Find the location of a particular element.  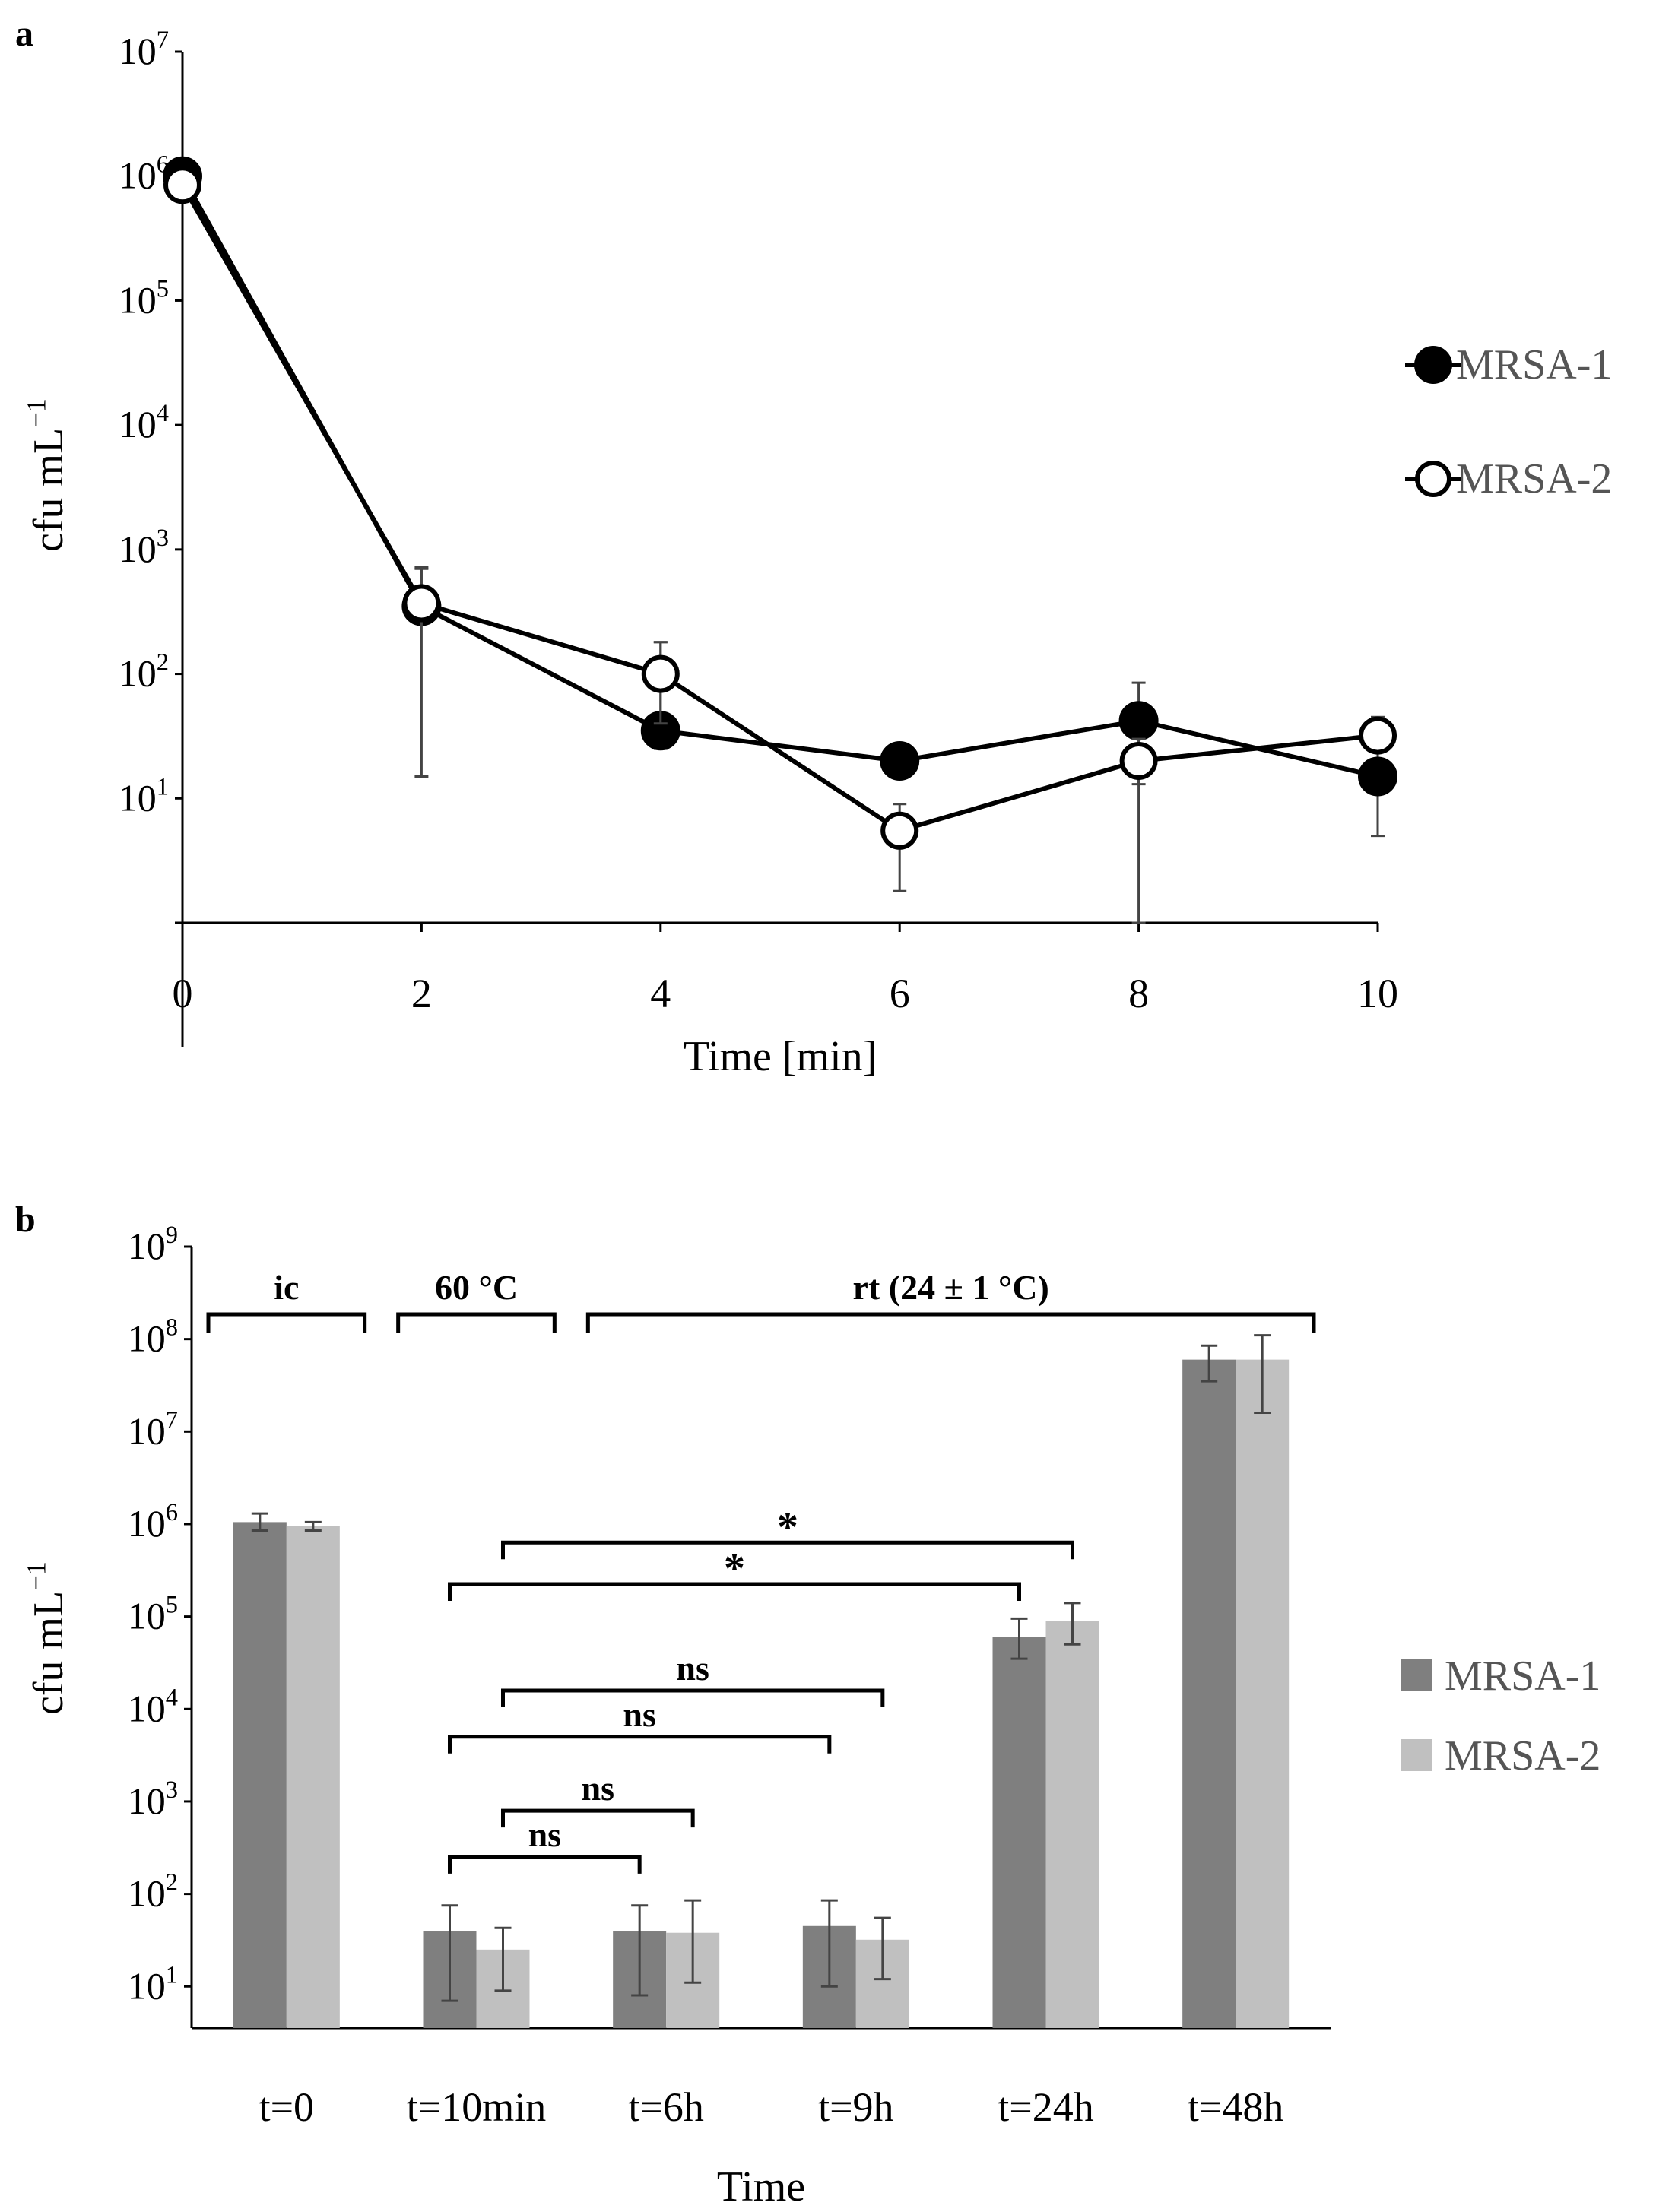

bracket-label: rt (24 ± 1 °C) is located at coordinates (951, 1287).